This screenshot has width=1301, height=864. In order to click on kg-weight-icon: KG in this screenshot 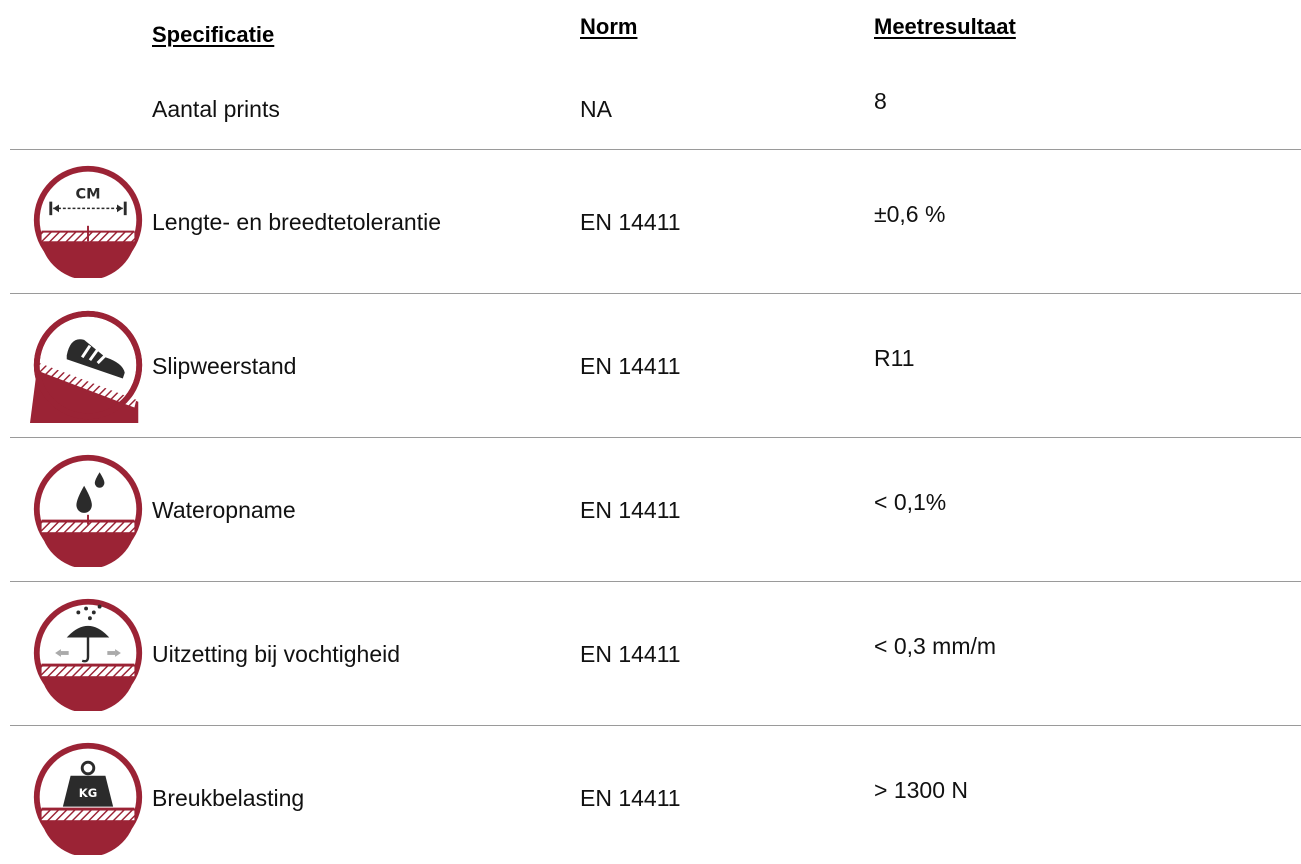, I will do `click(88, 798)`.